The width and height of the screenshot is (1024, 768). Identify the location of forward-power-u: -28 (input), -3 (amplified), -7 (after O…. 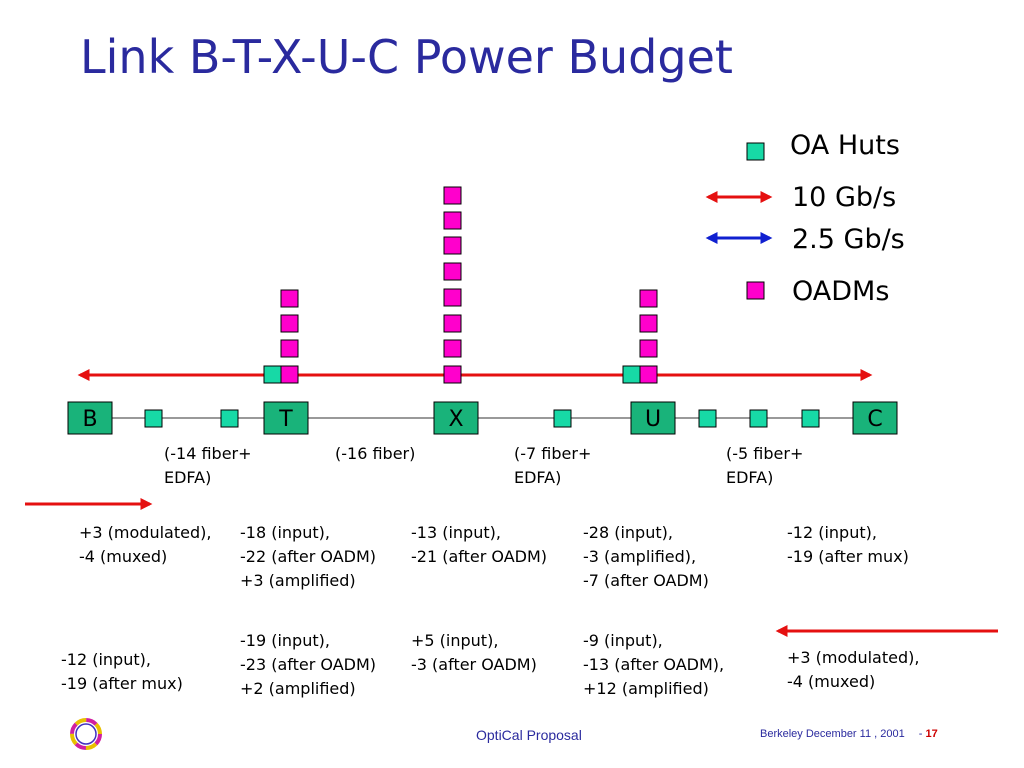
(646, 556).